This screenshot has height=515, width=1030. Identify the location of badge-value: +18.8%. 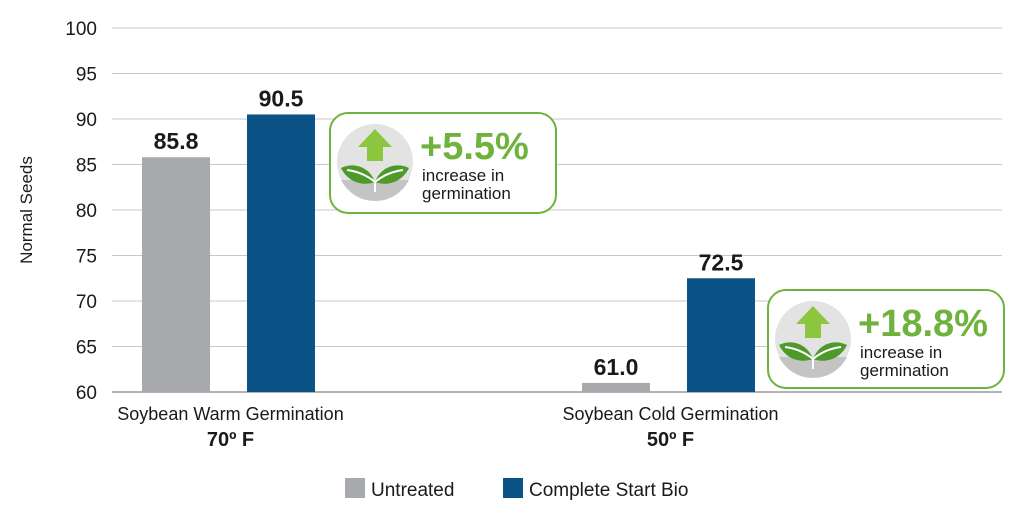
(923, 324).